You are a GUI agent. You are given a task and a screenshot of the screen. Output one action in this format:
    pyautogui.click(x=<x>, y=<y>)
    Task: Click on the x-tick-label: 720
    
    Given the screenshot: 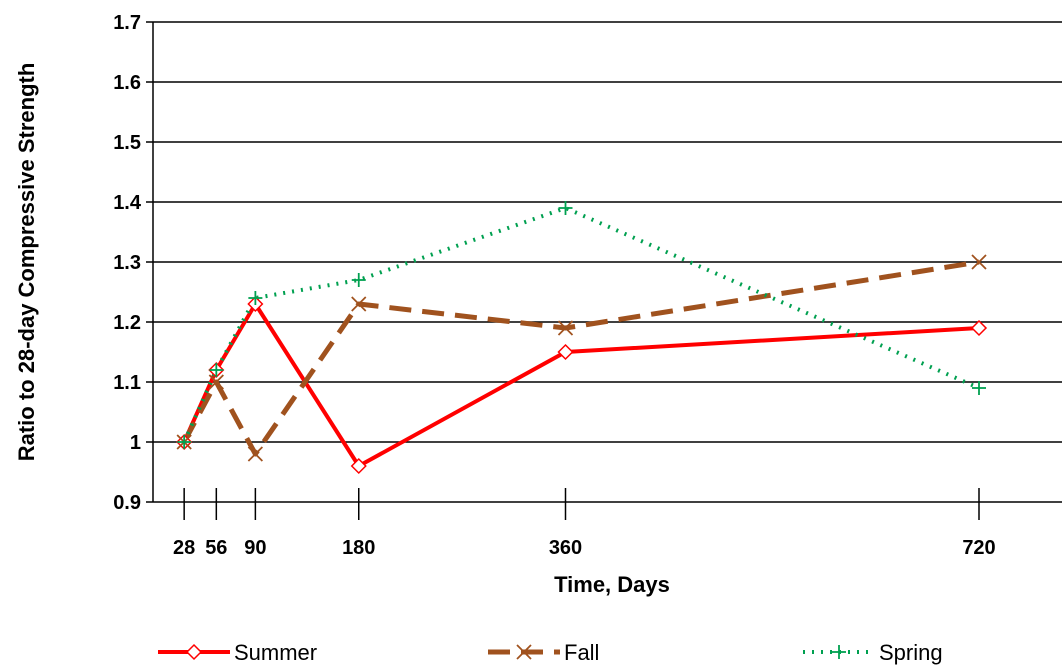 What is the action you would take?
    pyautogui.click(x=978, y=548)
    